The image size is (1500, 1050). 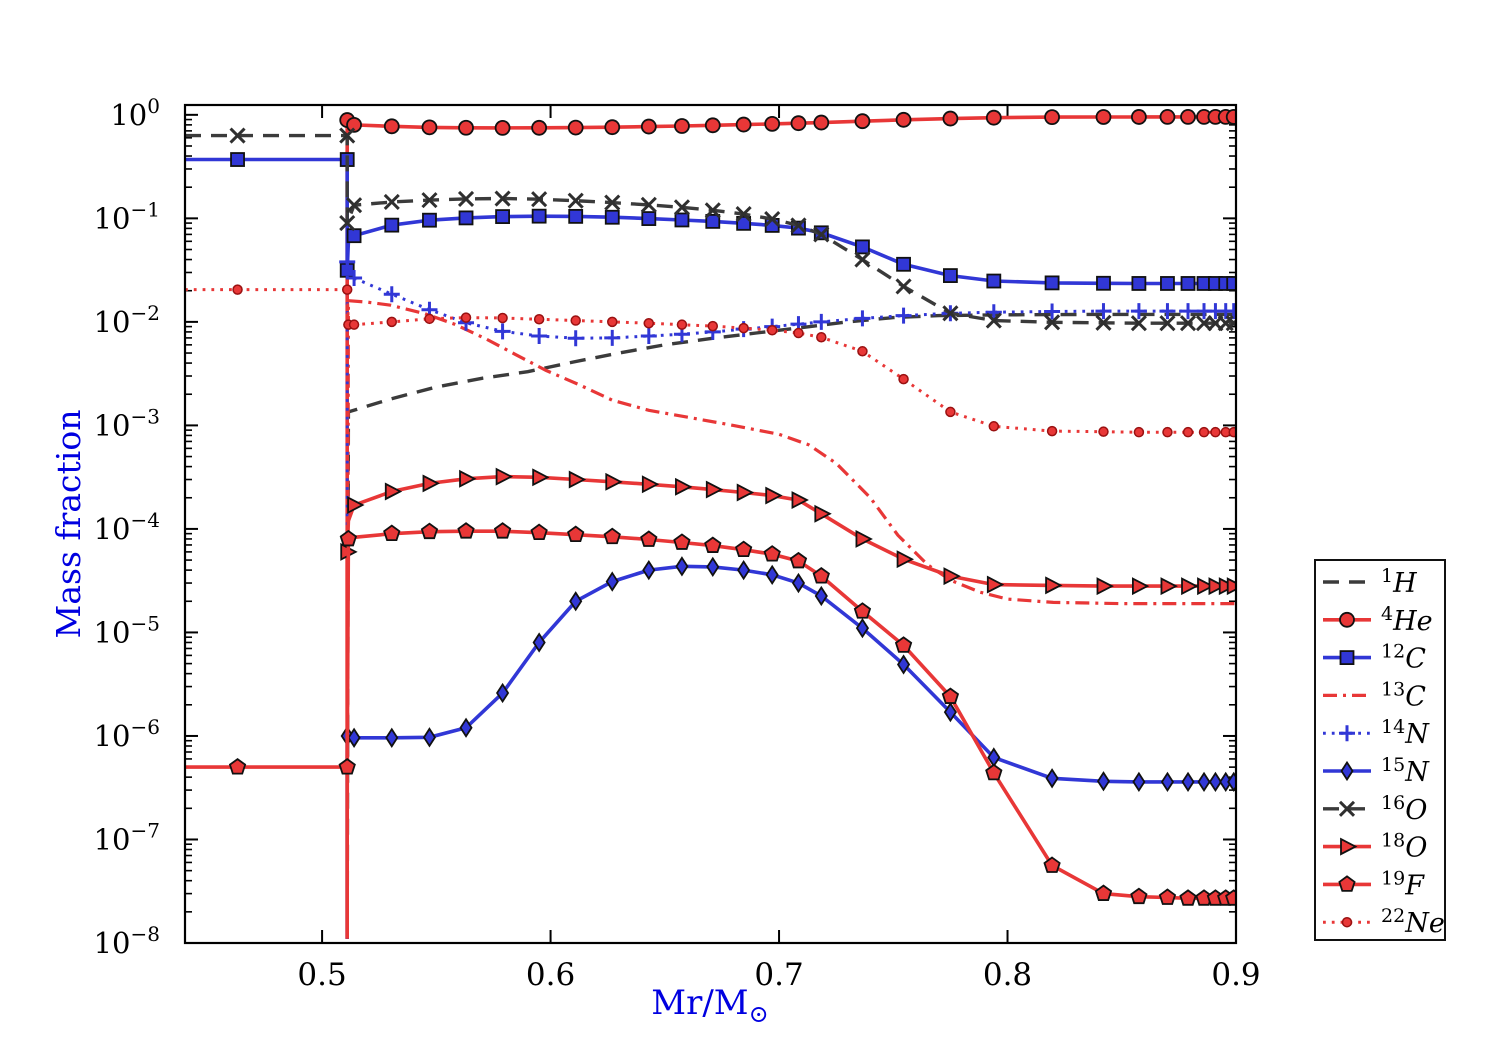 I want to click on series-4He-markers, so click(x=787, y=122).